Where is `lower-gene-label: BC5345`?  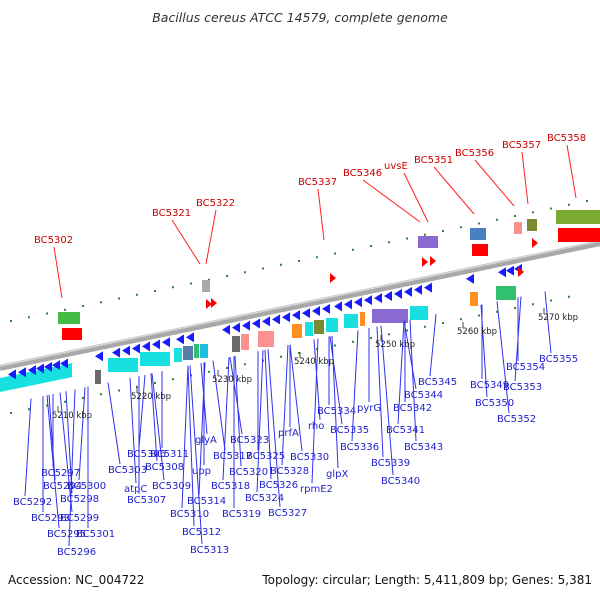 lower-gene-label: BC5345 is located at coordinates (437, 382).